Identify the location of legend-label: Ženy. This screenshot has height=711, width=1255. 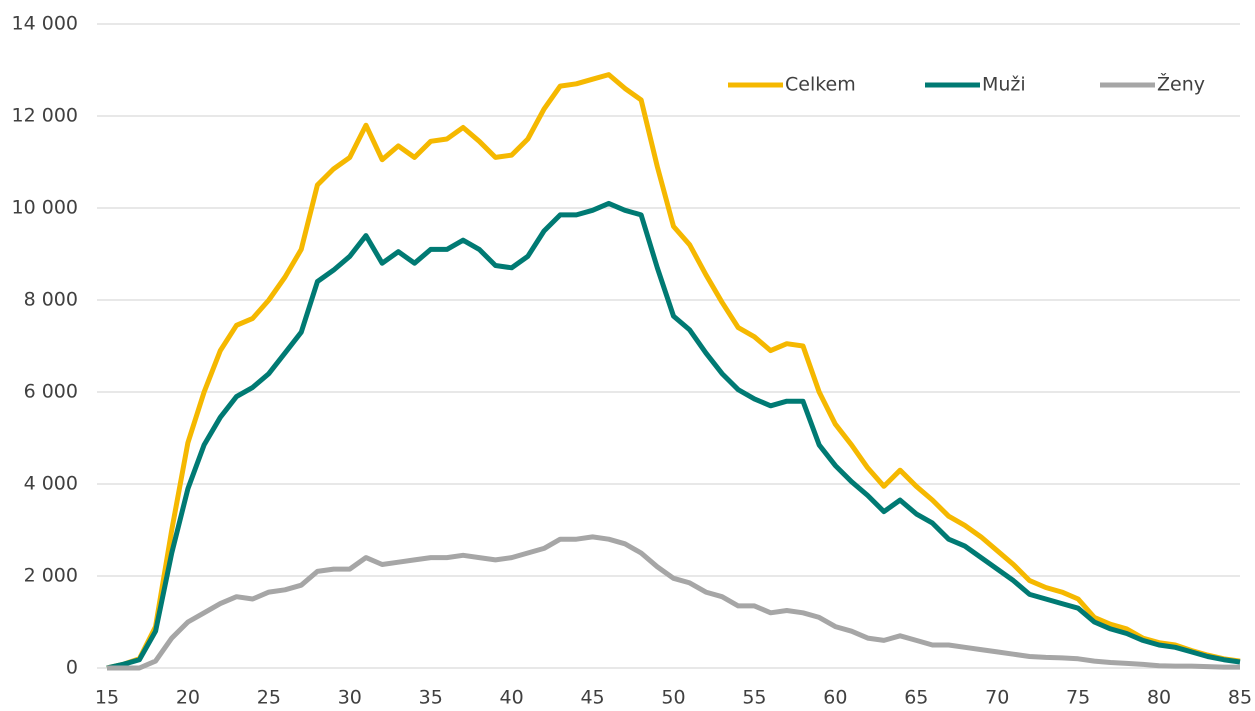
(1181, 84).